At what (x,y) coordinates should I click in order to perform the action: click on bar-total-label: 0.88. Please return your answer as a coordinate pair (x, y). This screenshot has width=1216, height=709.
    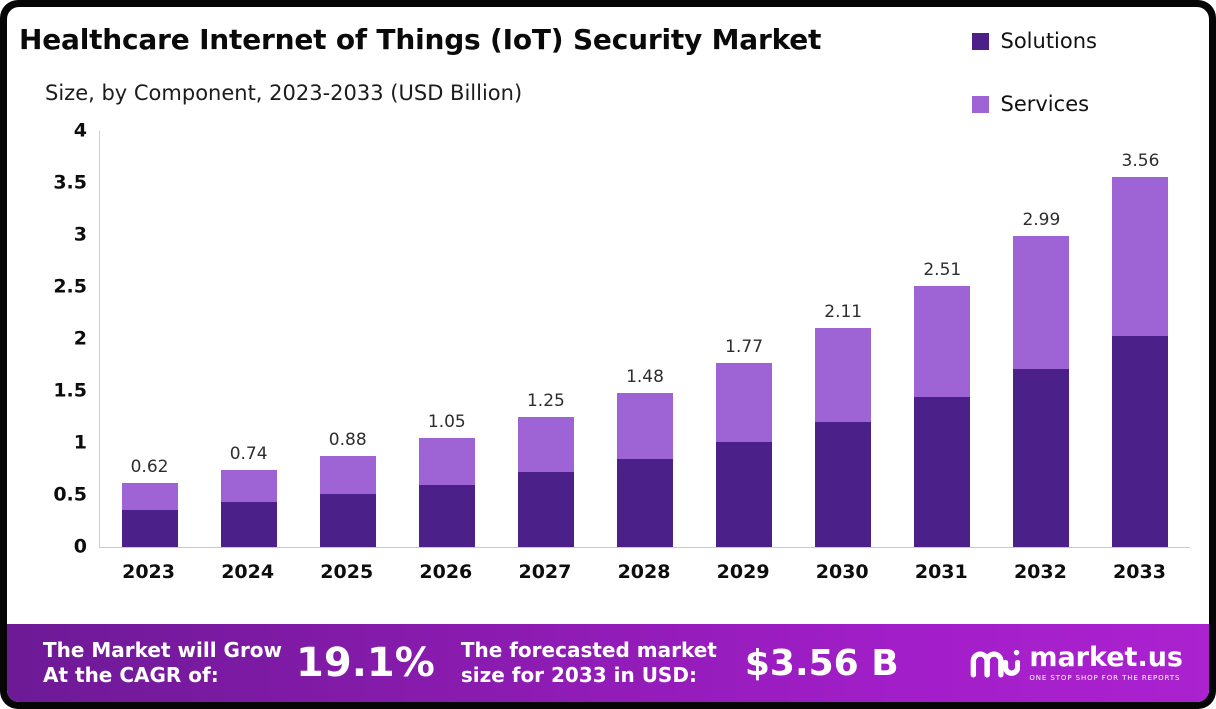
    Looking at the image, I should click on (347, 439).